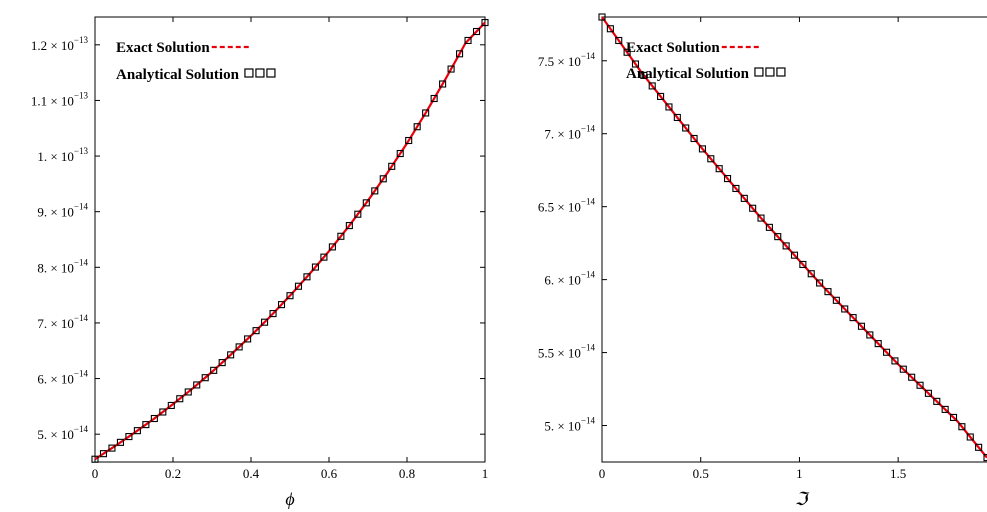  I want to click on y-tick-mantissa: 1.2 × 10, so click(52, 45).